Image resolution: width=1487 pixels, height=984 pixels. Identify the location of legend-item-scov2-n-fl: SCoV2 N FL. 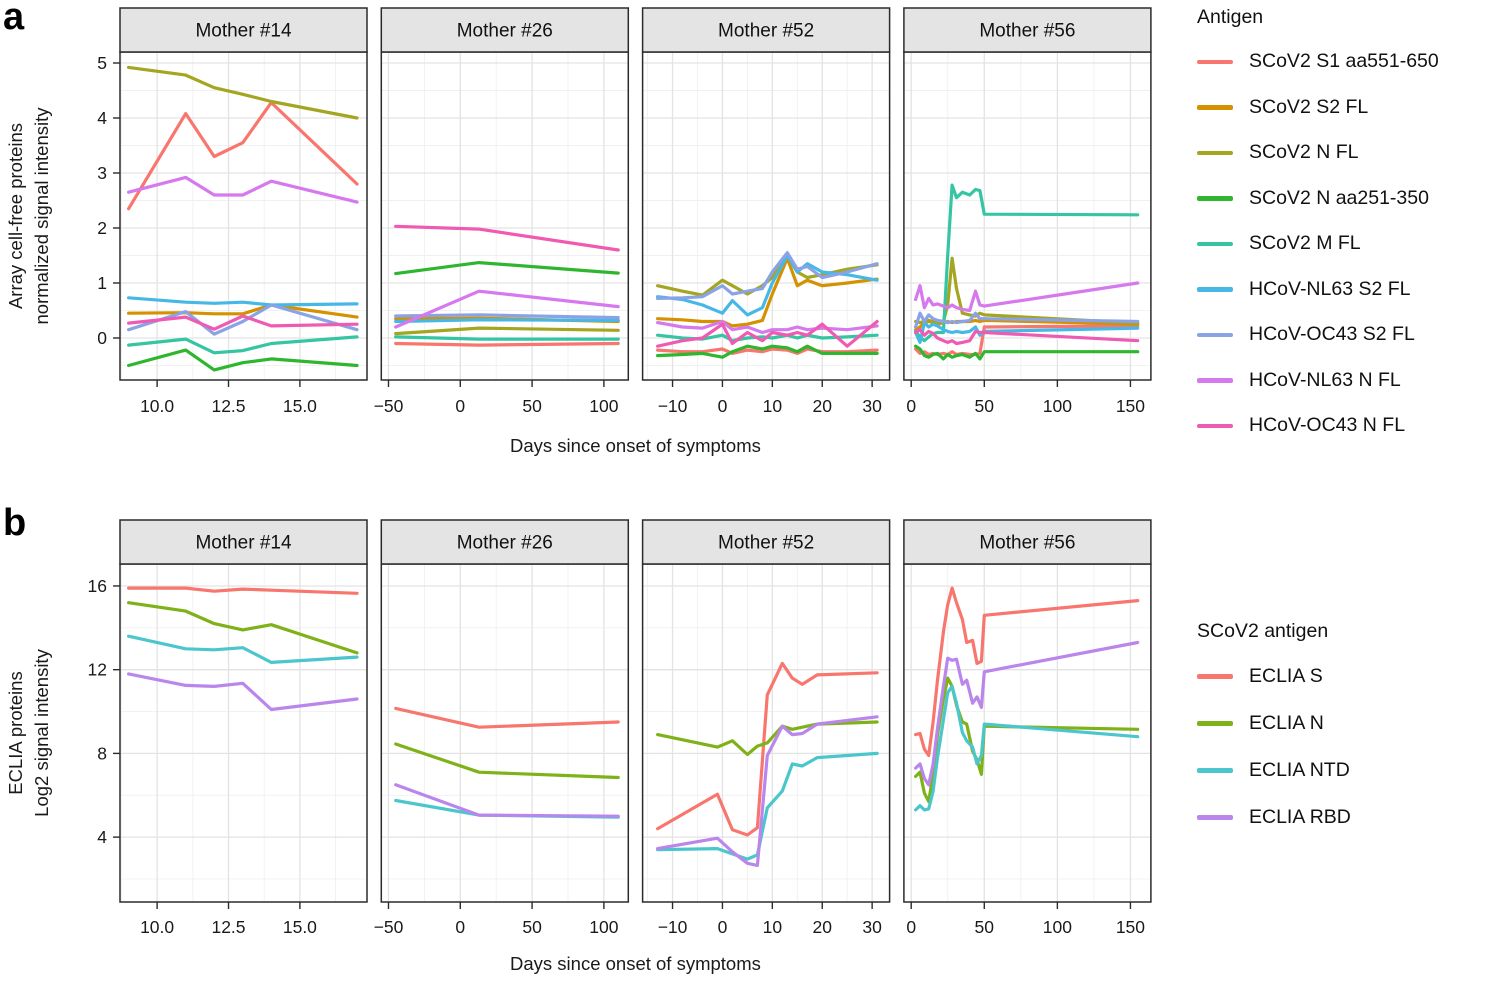
(1318, 153).